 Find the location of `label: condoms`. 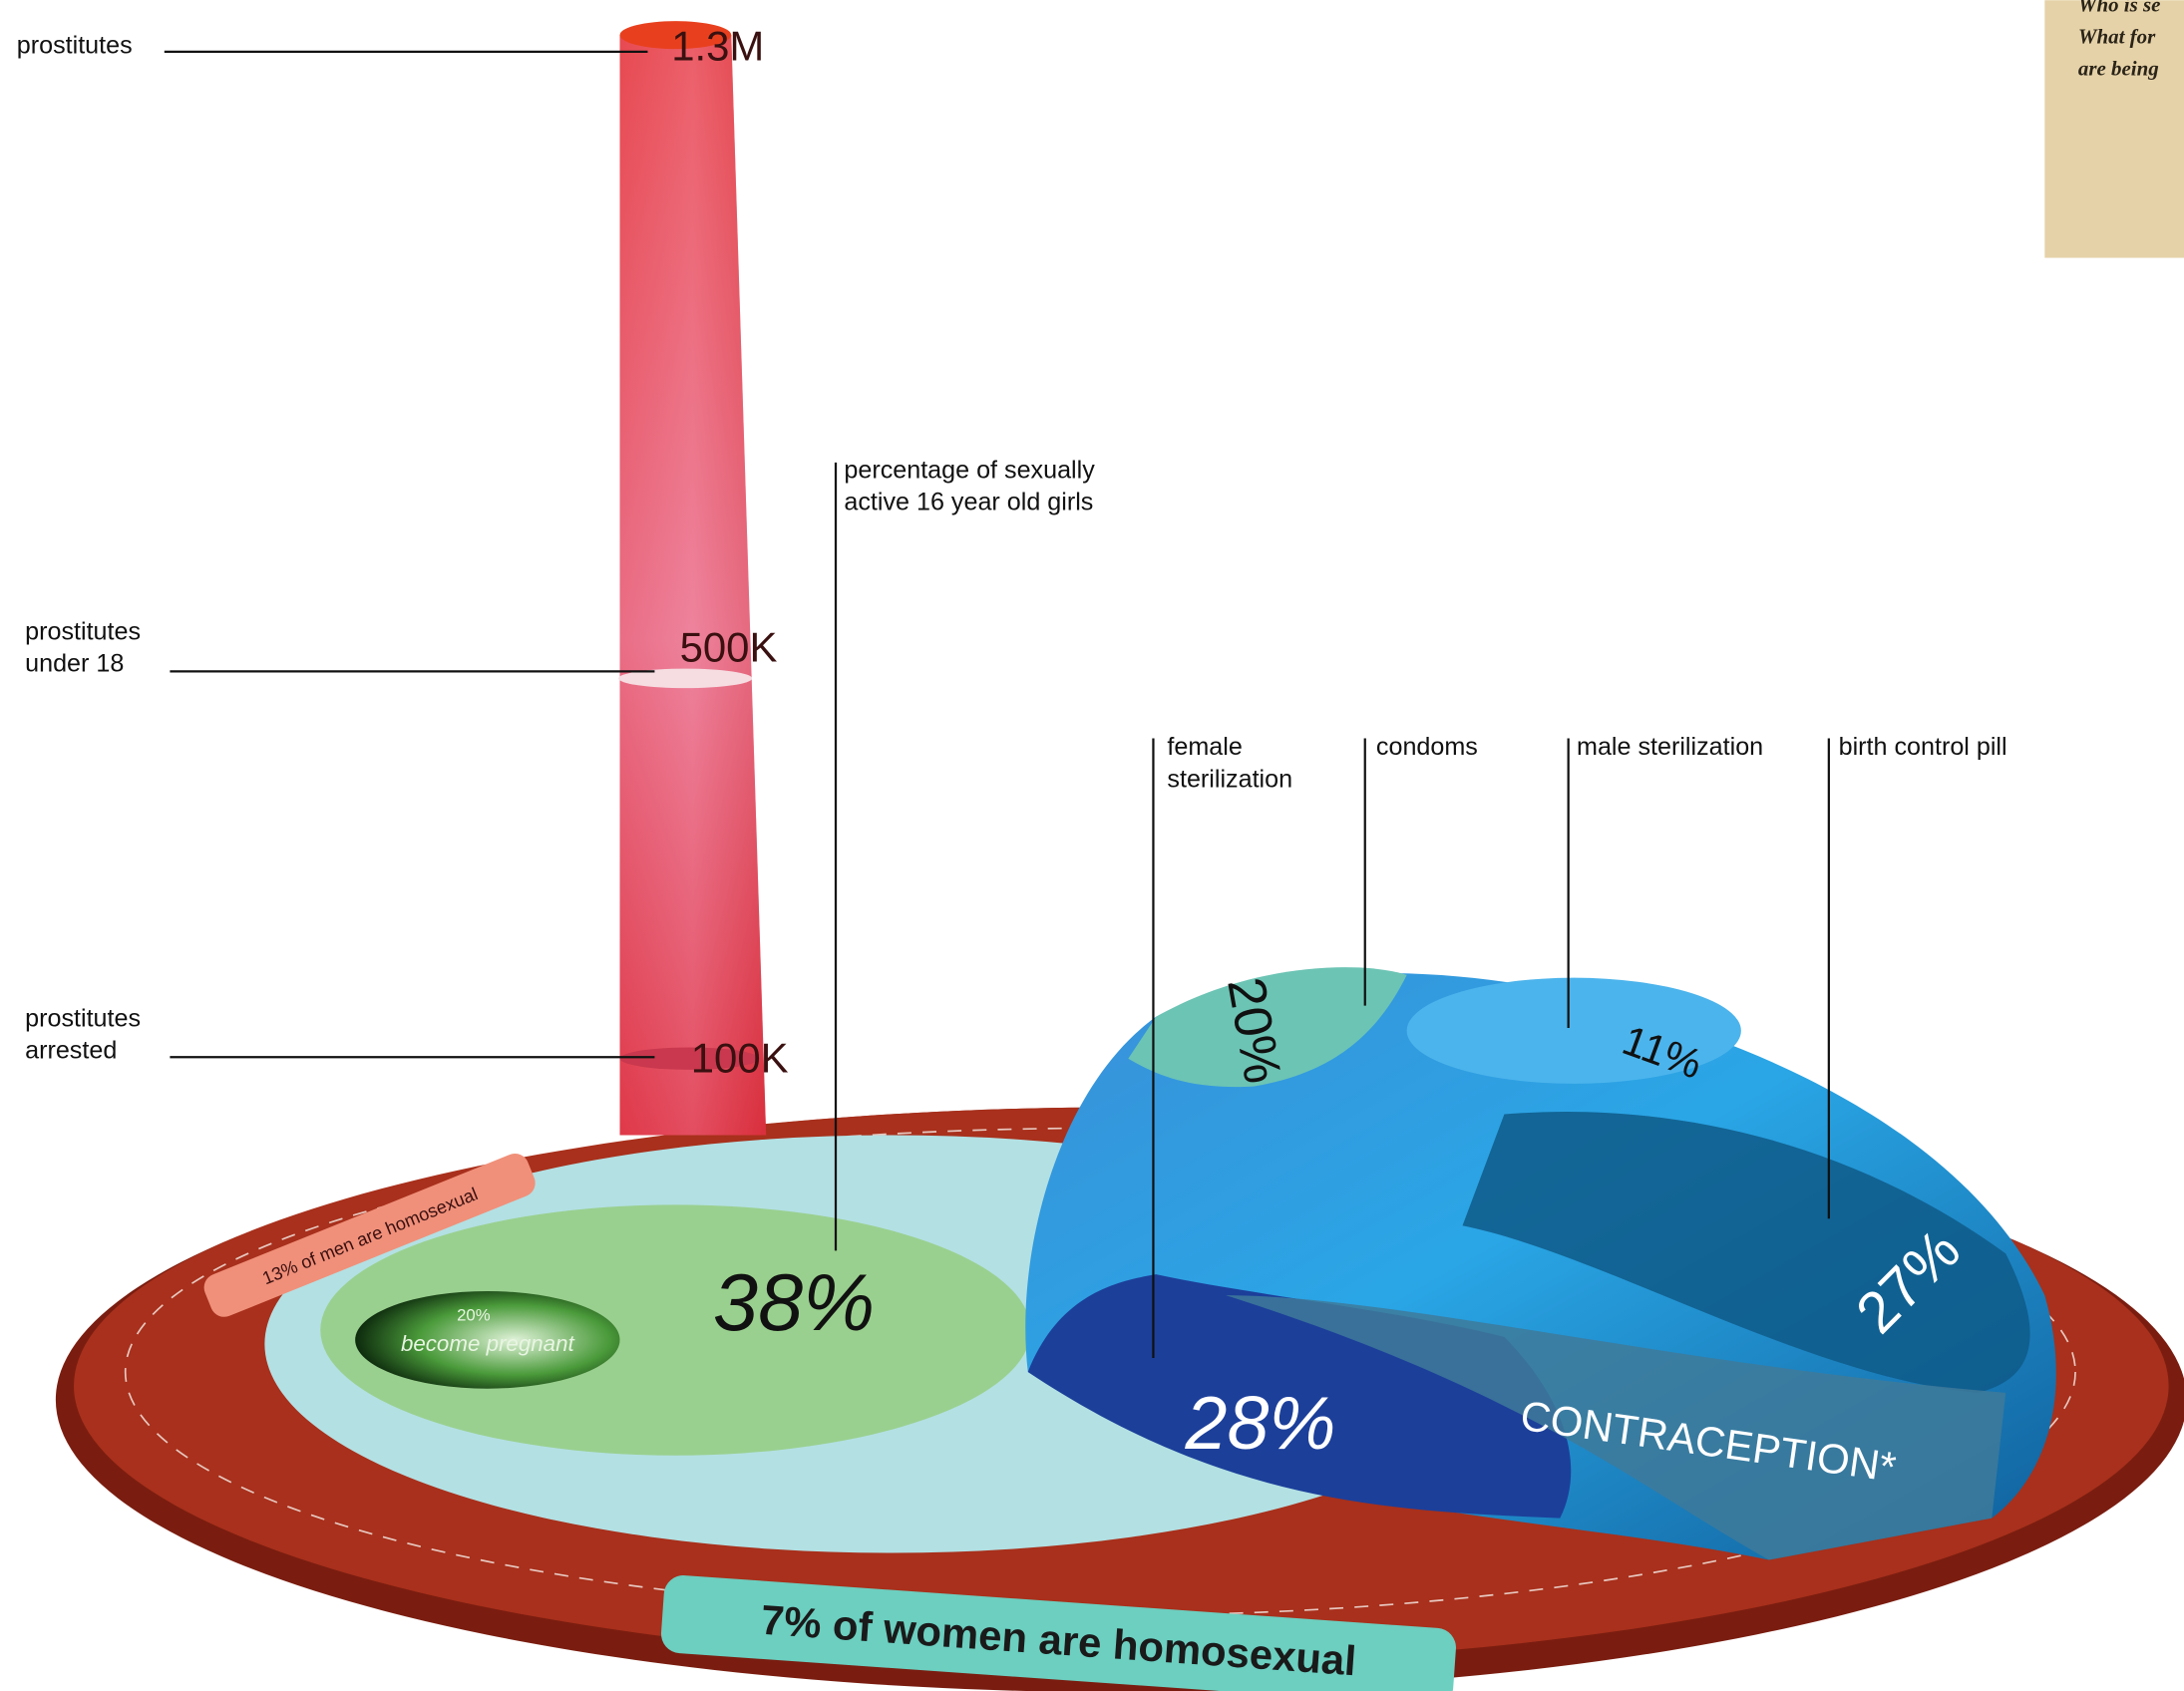

label: condoms is located at coordinates (1427, 747).